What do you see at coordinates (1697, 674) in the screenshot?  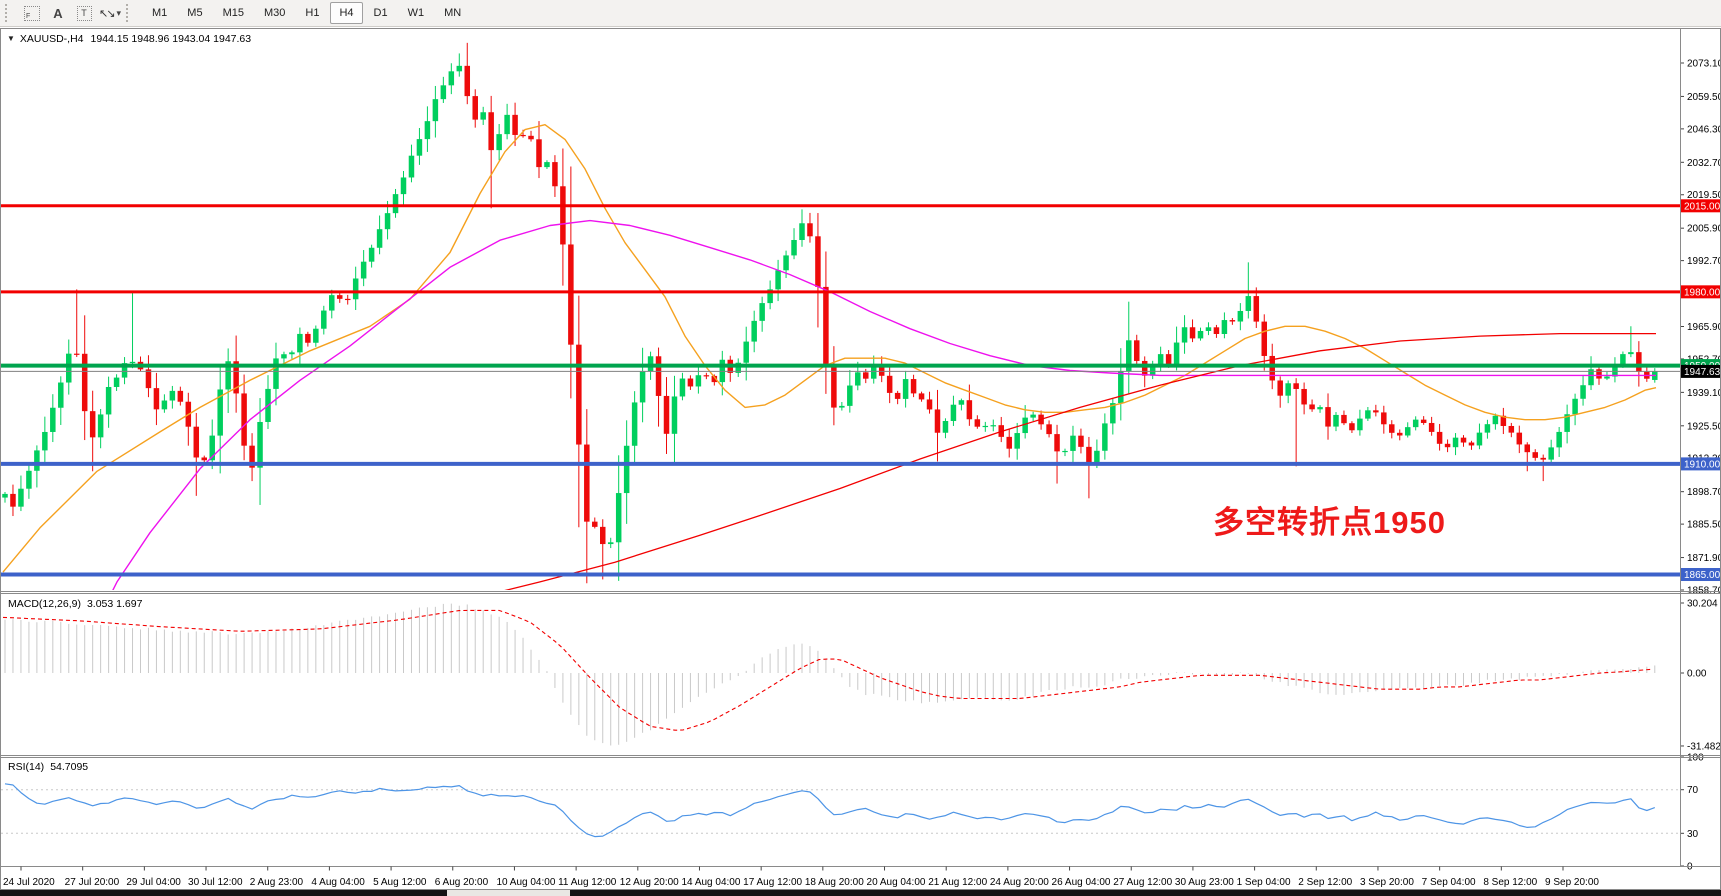 I see `macd-tick-label: 0.00` at bounding box center [1697, 674].